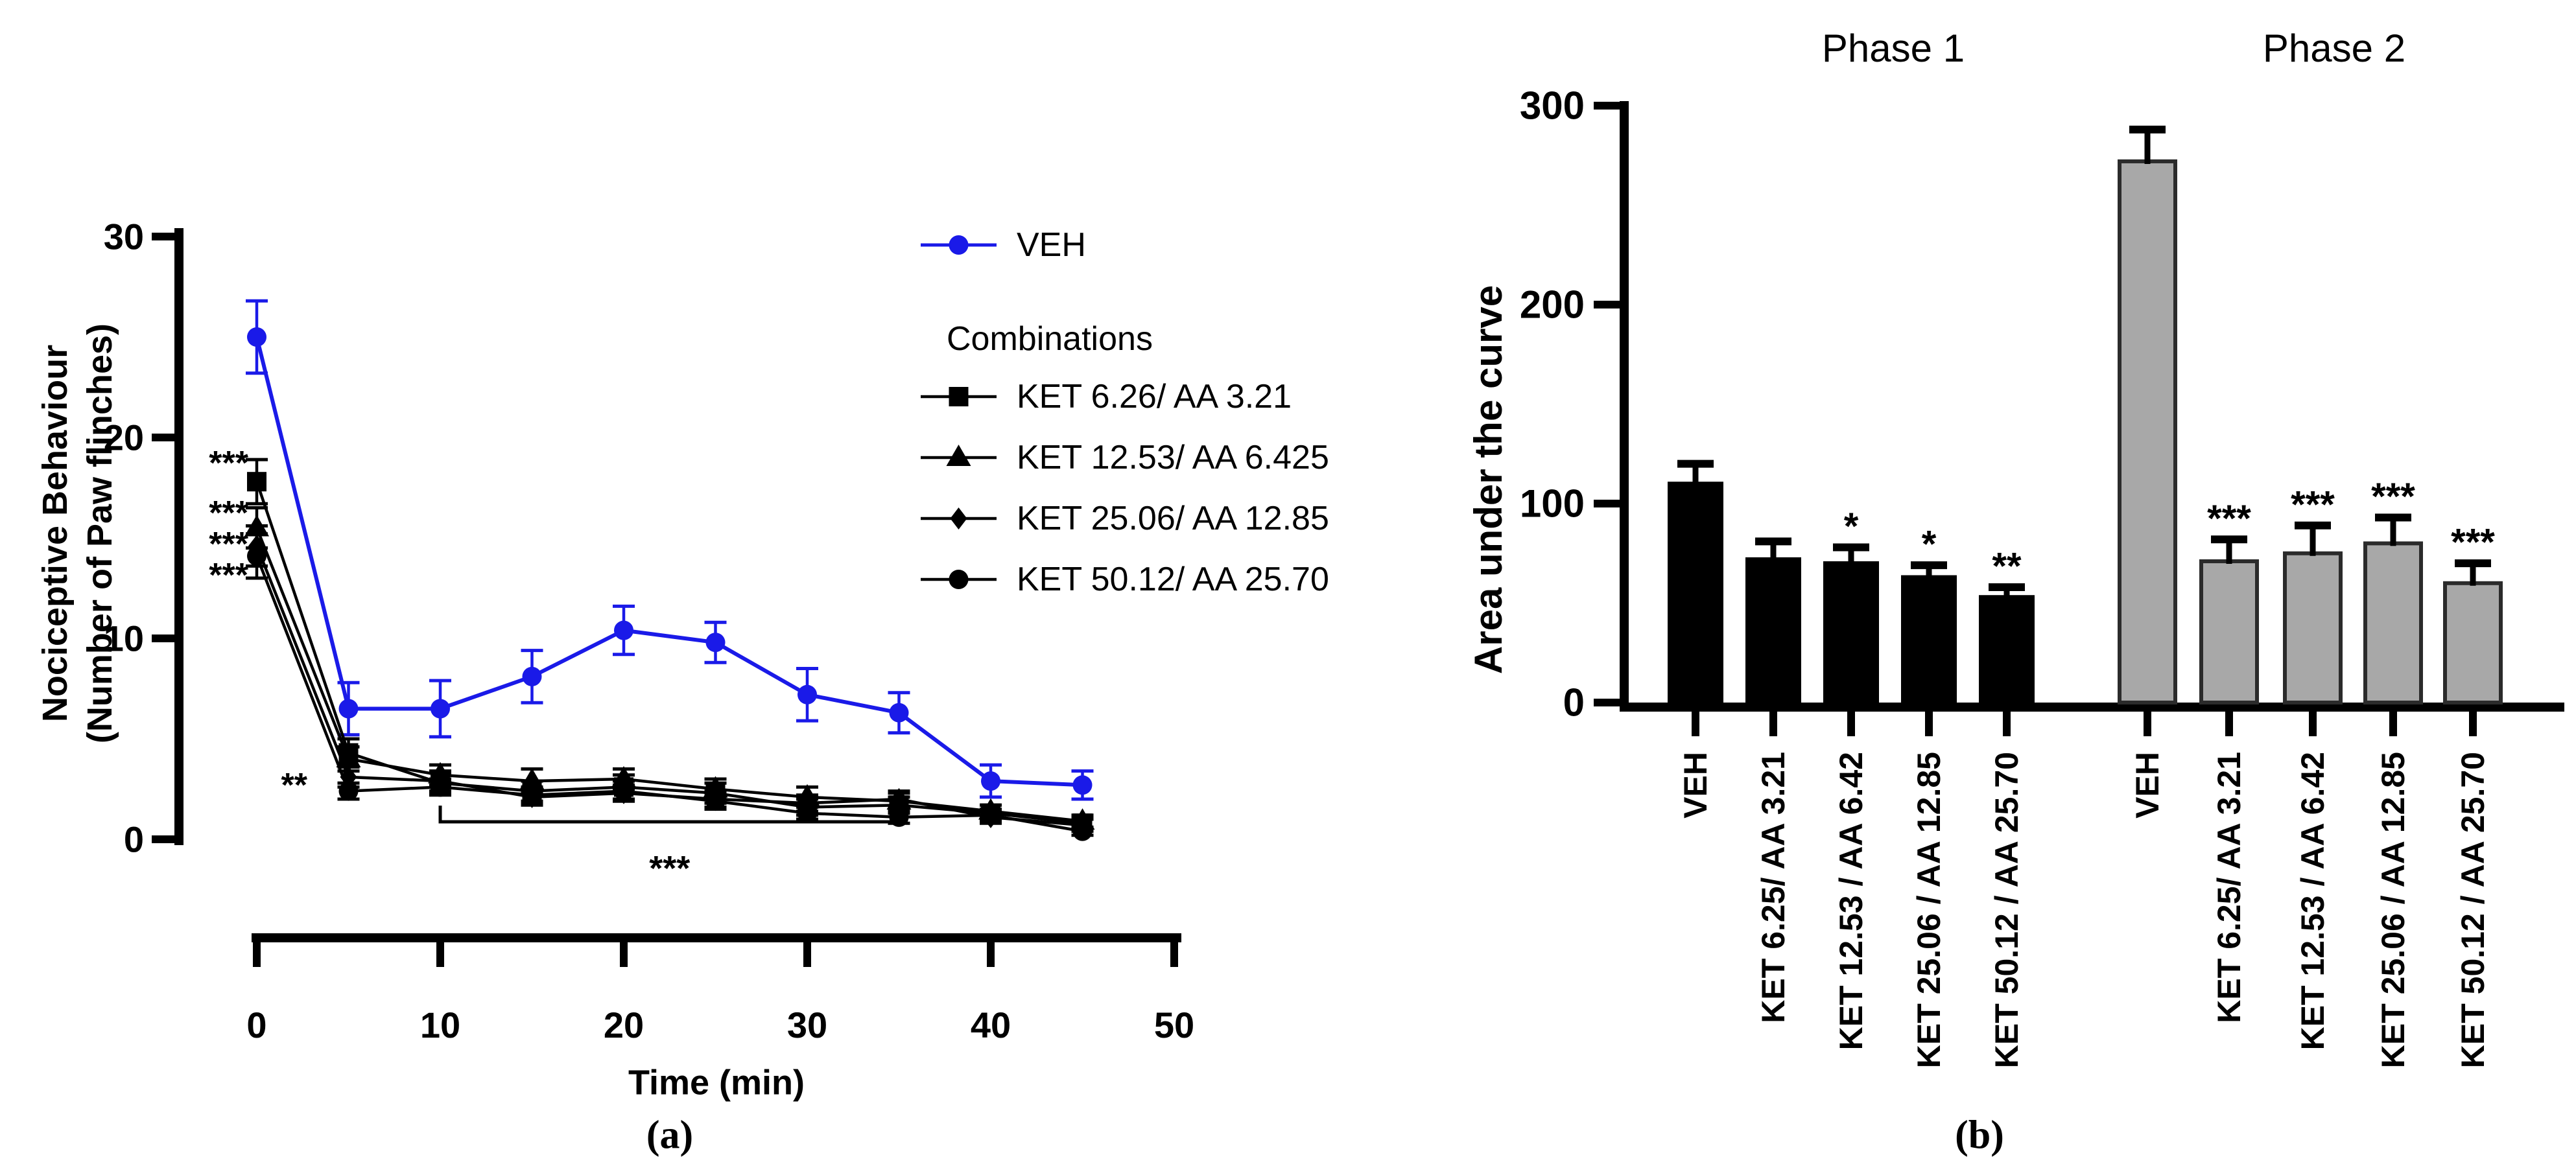 This screenshot has height=1164, width=2576. What do you see at coordinates (1173, 458) in the screenshot?
I see `legend-item-label: KET 12.53/ AA 6.425` at bounding box center [1173, 458].